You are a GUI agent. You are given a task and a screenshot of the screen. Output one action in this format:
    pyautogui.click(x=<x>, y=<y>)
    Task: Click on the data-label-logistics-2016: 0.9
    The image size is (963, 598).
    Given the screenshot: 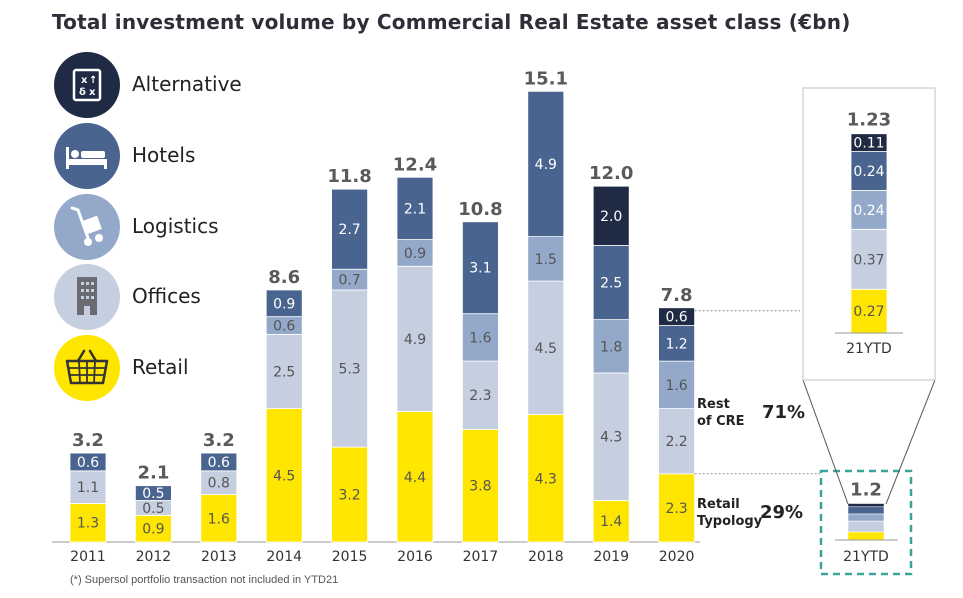 What is the action you would take?
    pyautogui.click(x=415, y=254)
    